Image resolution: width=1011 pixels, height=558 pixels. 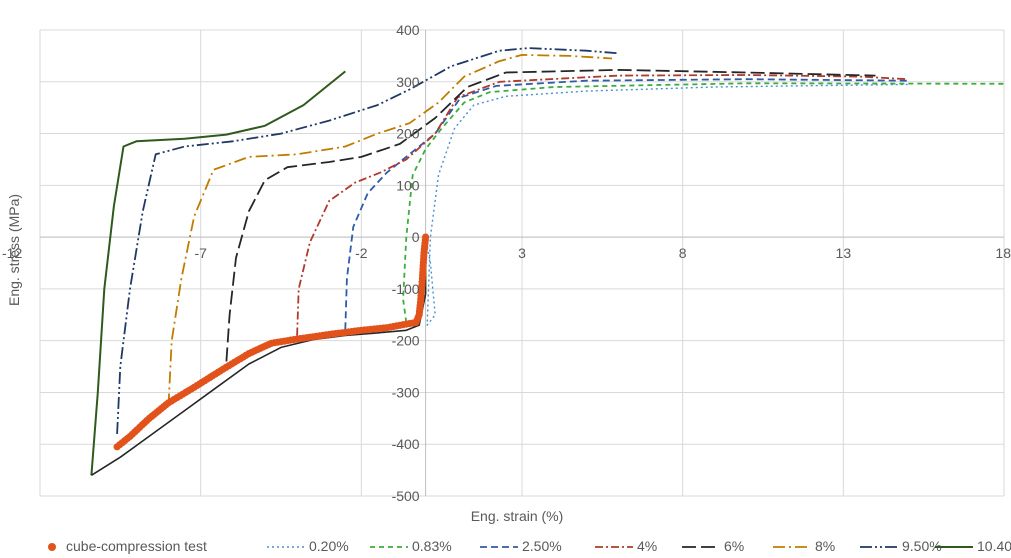 What do you see at coordinates (432, 546) in the screenshot?
I see `legend-label: 0.83%` at bounding box center [432, 546].